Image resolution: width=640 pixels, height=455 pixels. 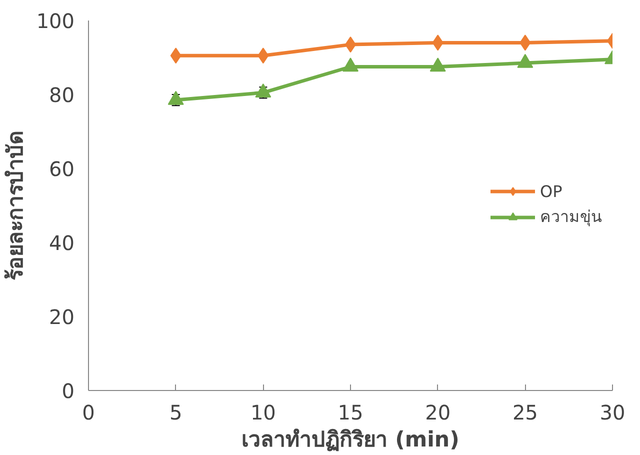 What do you see at coordinates (351, 412) in the screenshot?
I see `x-tick-label: 15` at bounding box center [351, 412].